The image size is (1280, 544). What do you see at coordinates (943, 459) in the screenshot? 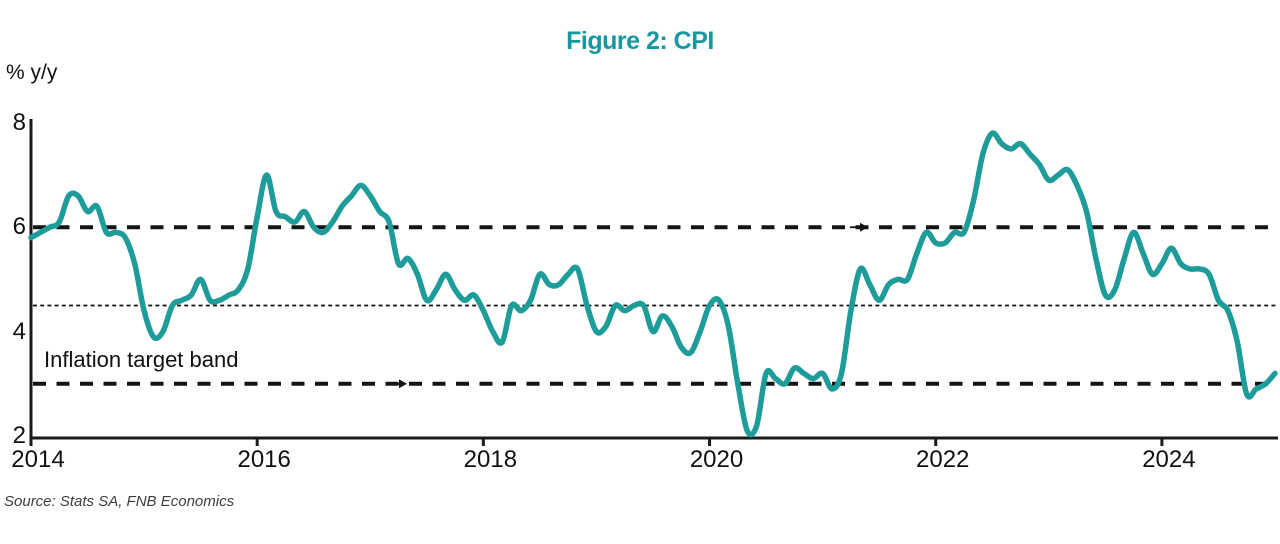
I see `x-tick-label-2022: 2022` at bounding box center [943, 459].